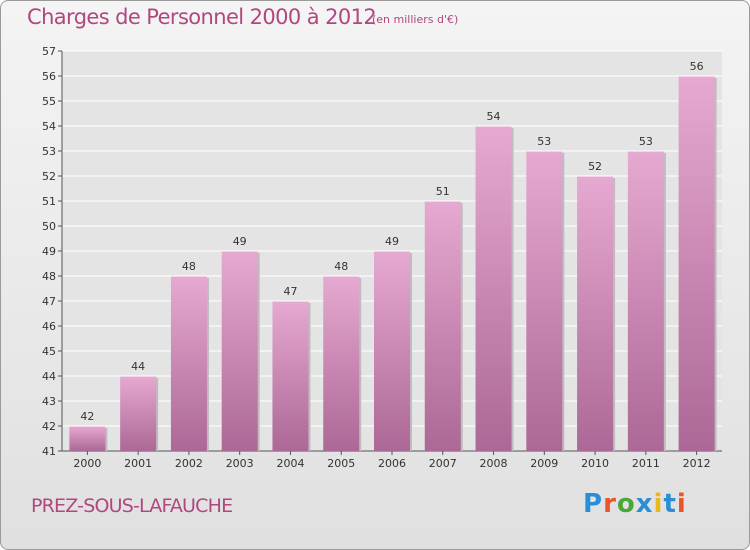 This screenshot has width=750, height=550. Describe the element at coordinates (138, 463) in the screenshot. I see `x-tick-label: 2001` at that location.